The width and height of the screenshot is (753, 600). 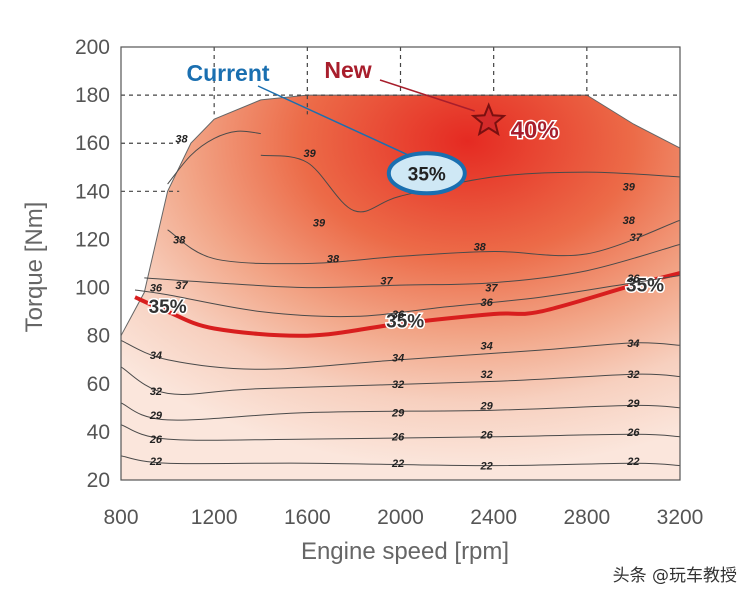 I want to click on y-tick-label: 20, so click(x=98, y=480).